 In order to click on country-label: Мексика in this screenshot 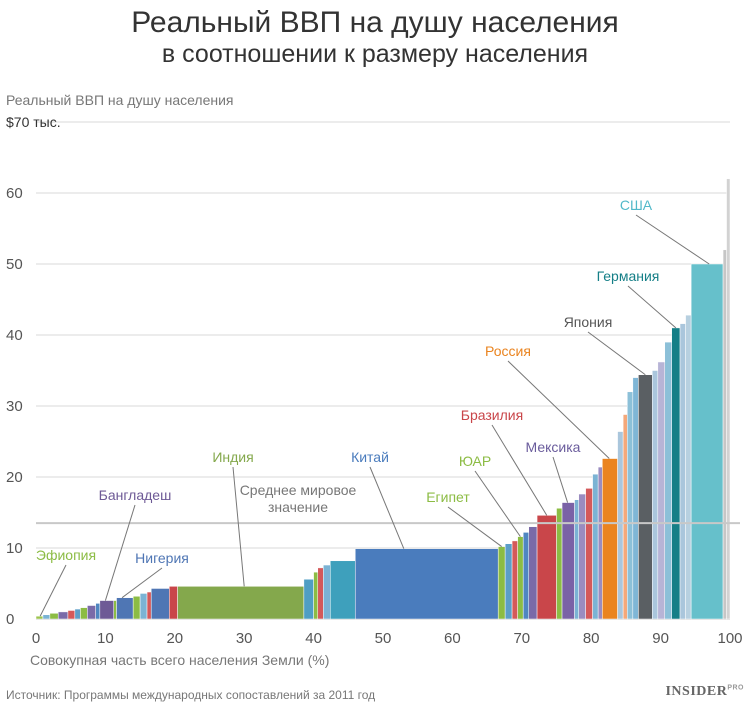, I will do `click(553, 447)`.